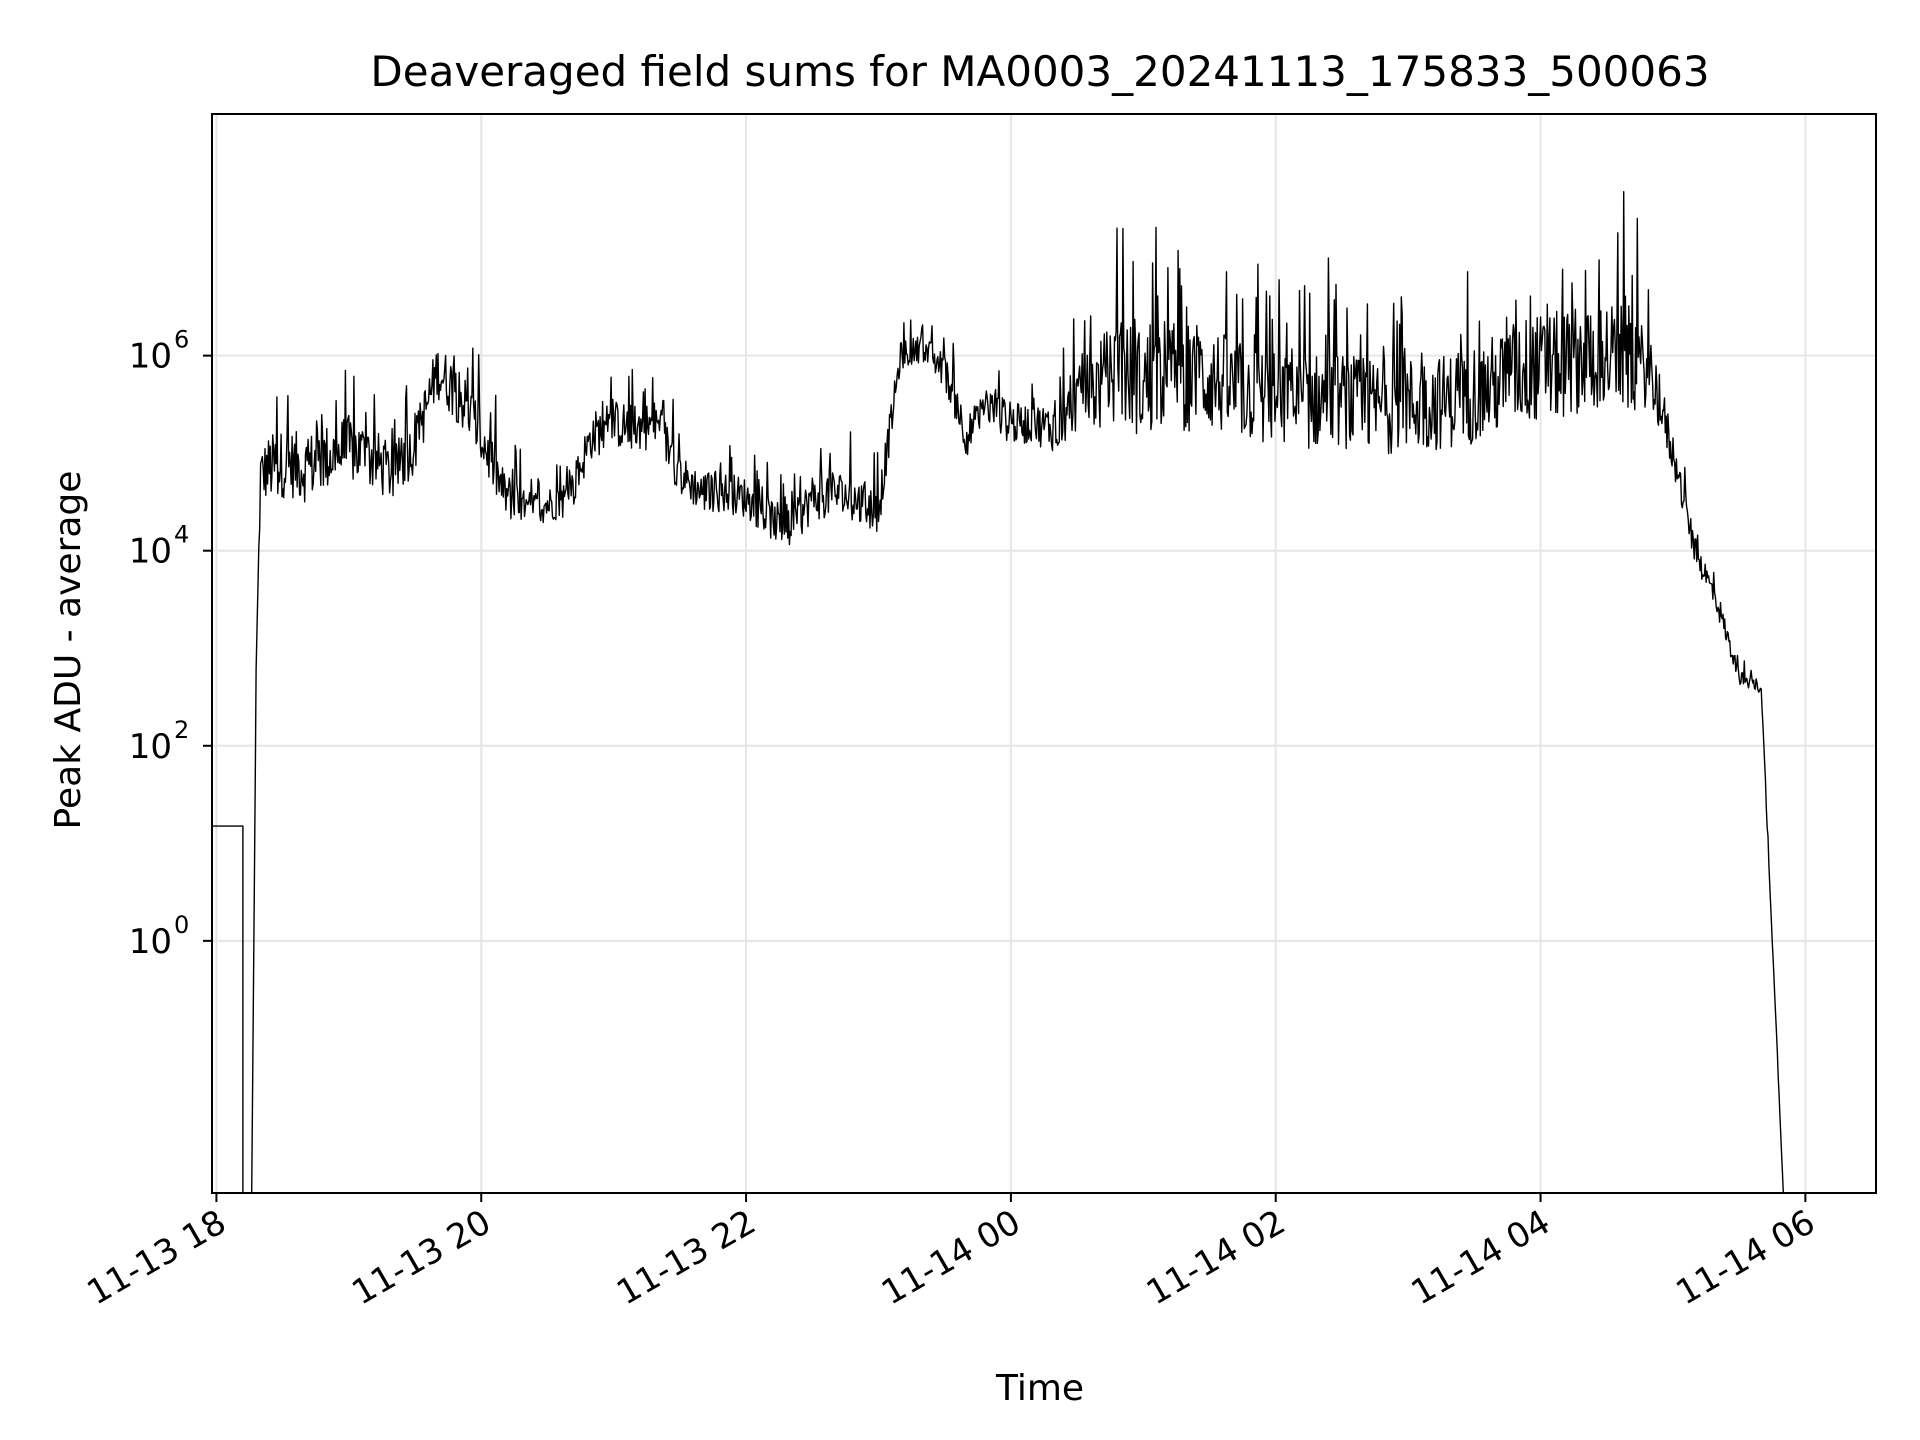 This screenshot has height=1440, width=1920. Describe the element at coordinates (181, 925) in the screenshot. I see `y-tick-exponent: 0` at that location.